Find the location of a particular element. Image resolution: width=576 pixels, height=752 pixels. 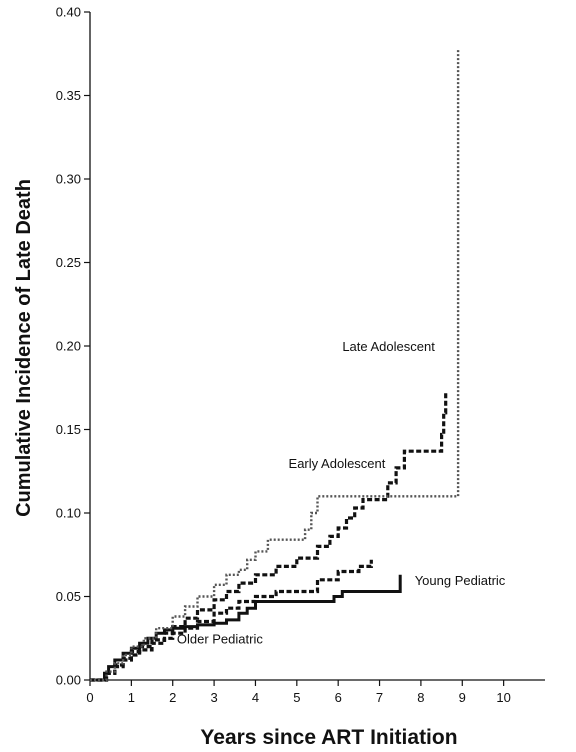

x-tick-label: 1 is located at coordinates (131, 697).